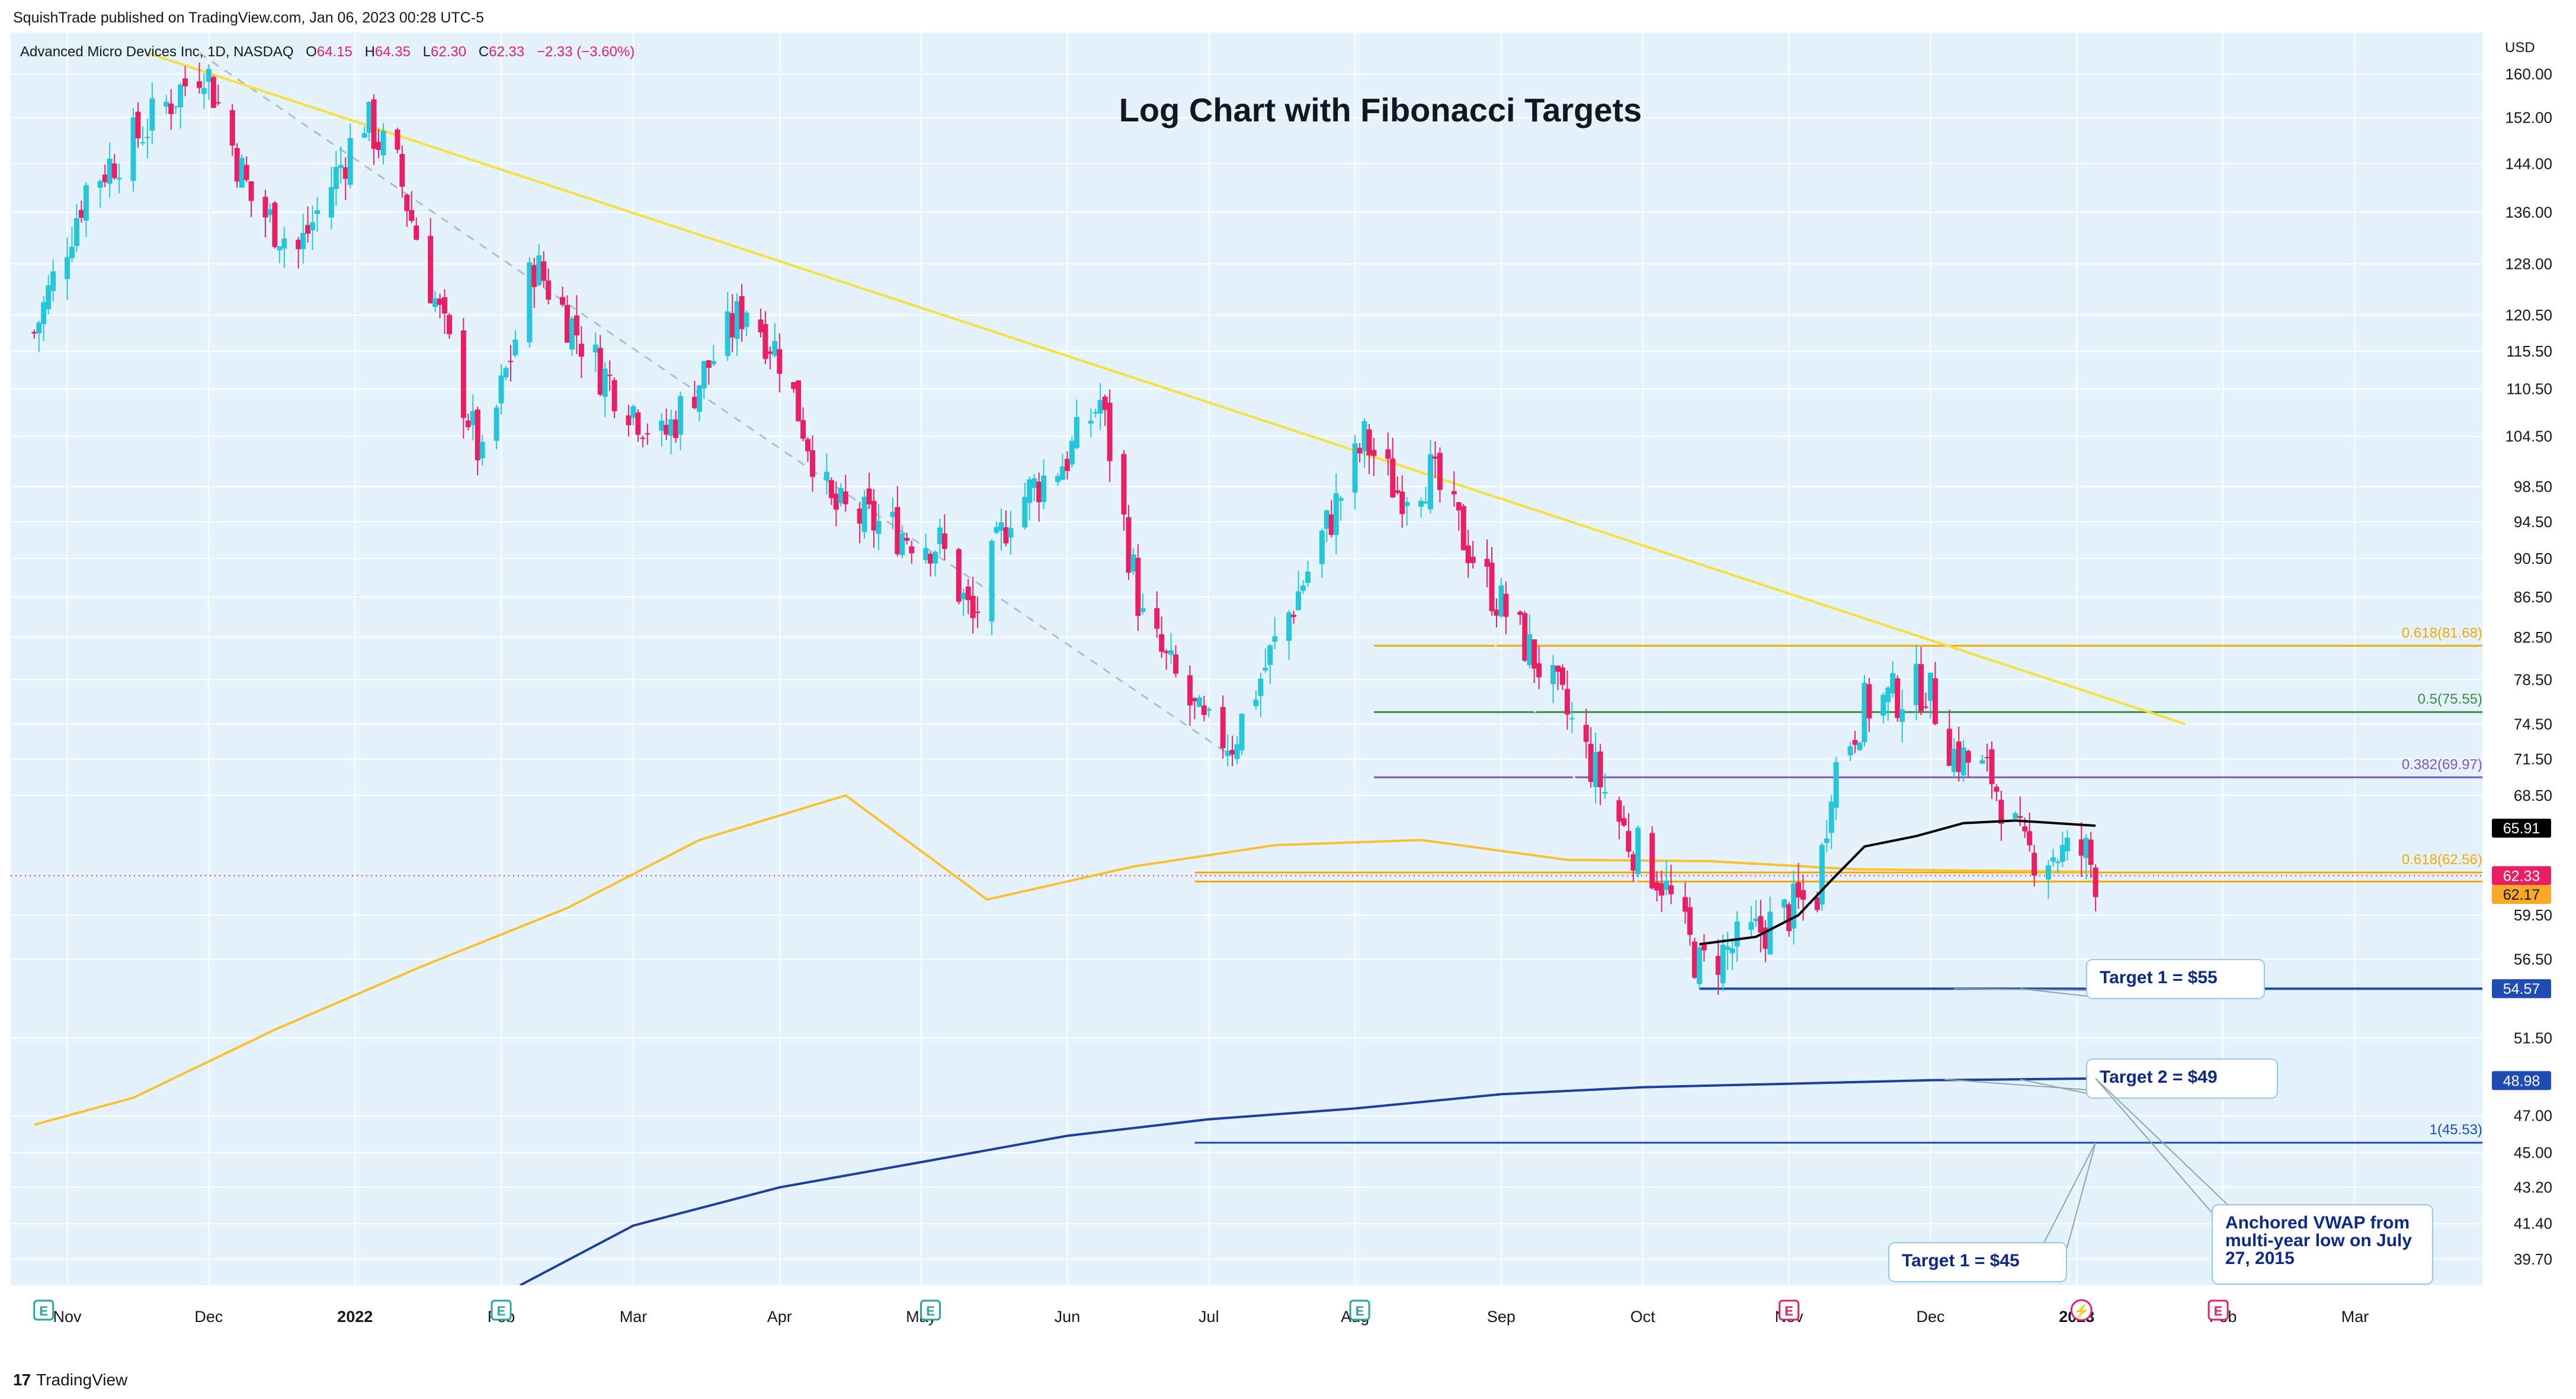 The image size is (2576, 1399). I want to click on event-markers: E E E E E ⚡ E, so click(1131, 1310).